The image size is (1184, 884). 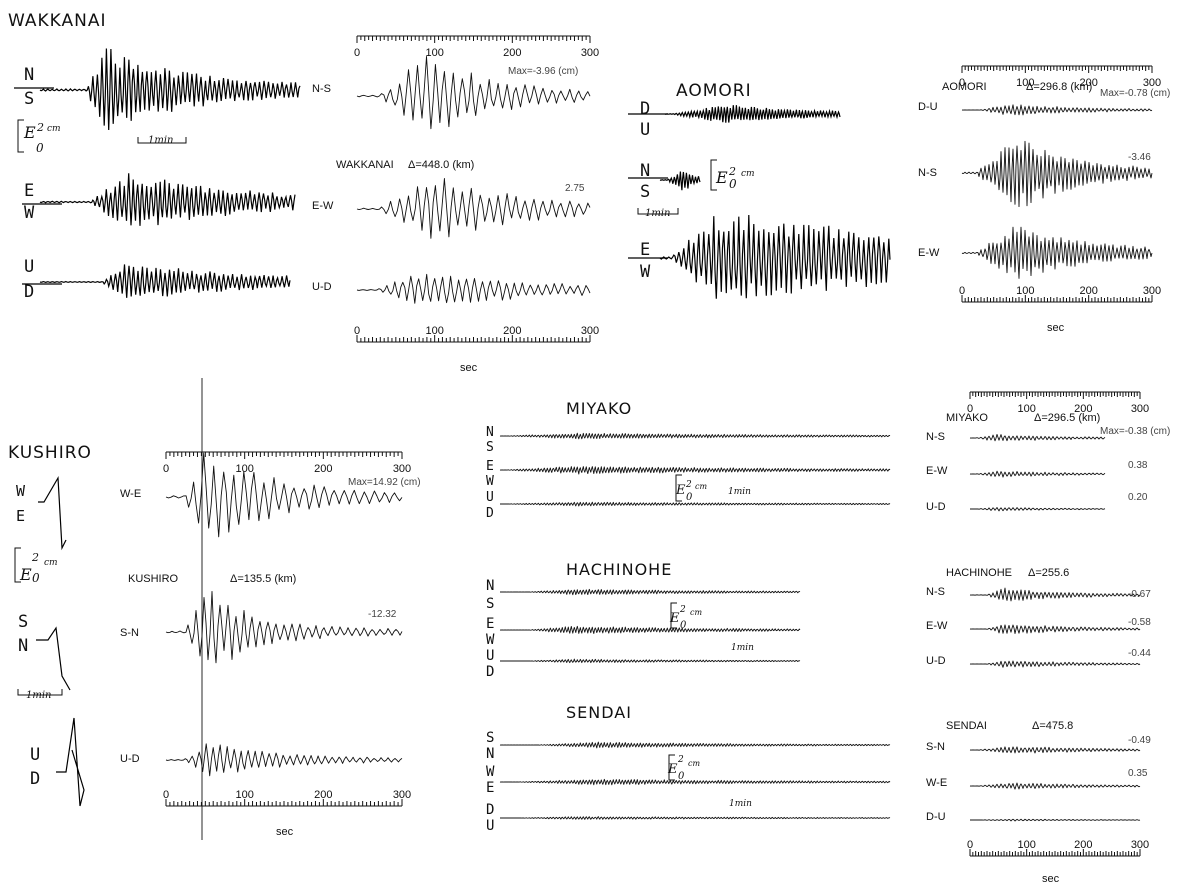 What do you see at coordinates (733, 184) in the screenshot?
I see `aomori-scale-zero: 0` at bounding box center [733, 184].